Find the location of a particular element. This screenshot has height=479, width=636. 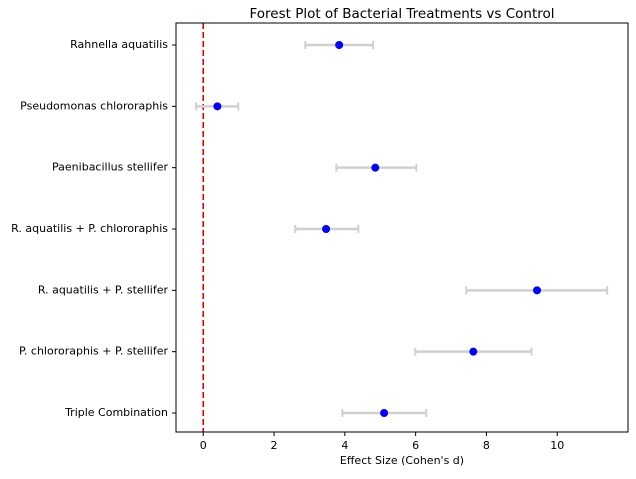

y-tick-label: Rahnella aquatilis is located at coordinates (119, 44).